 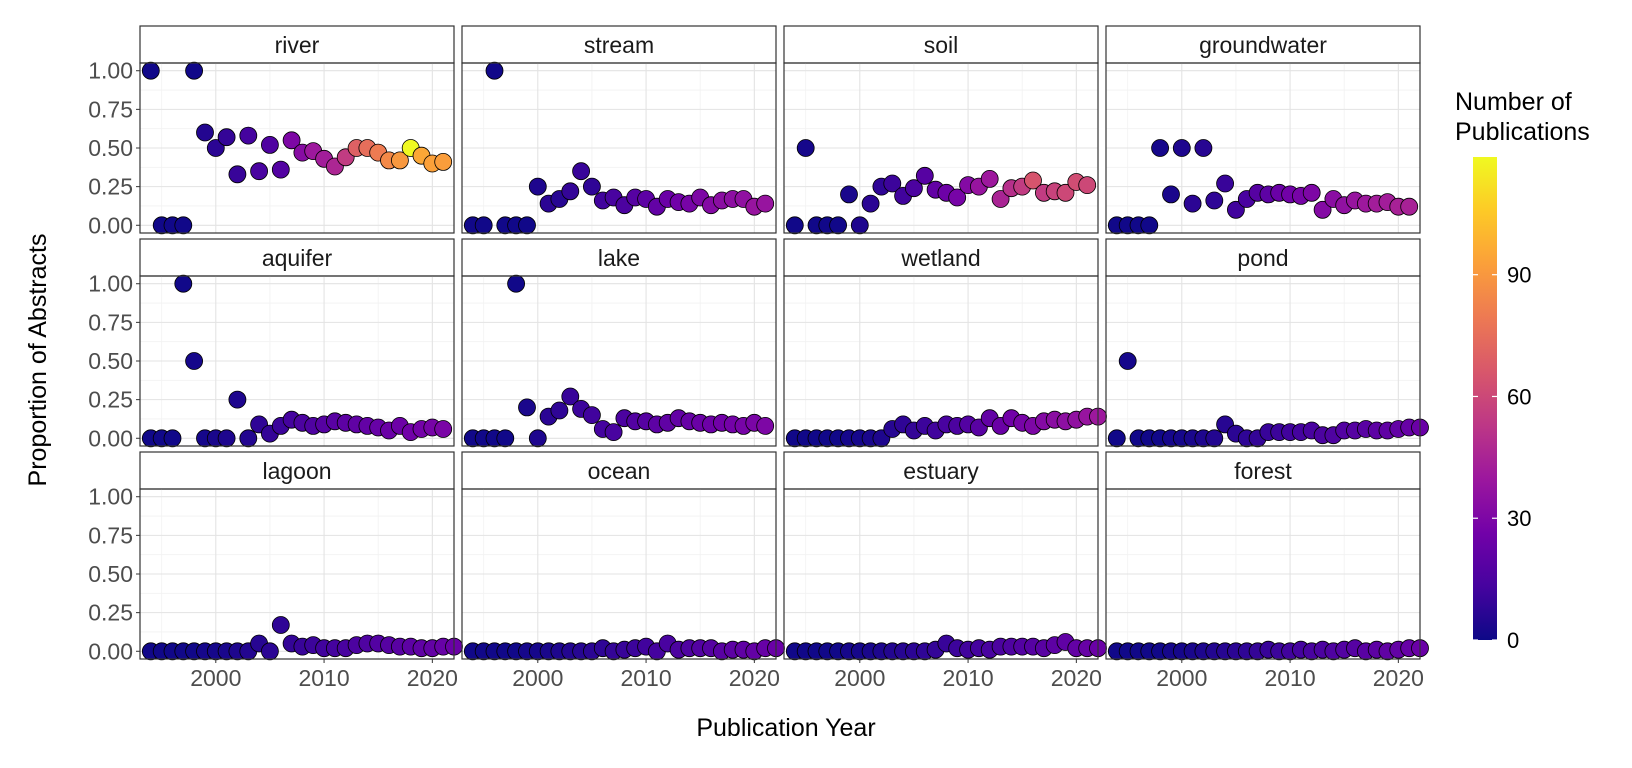 I want to click on colorbar-tick-label: 30, so click(x=1519, y=518).